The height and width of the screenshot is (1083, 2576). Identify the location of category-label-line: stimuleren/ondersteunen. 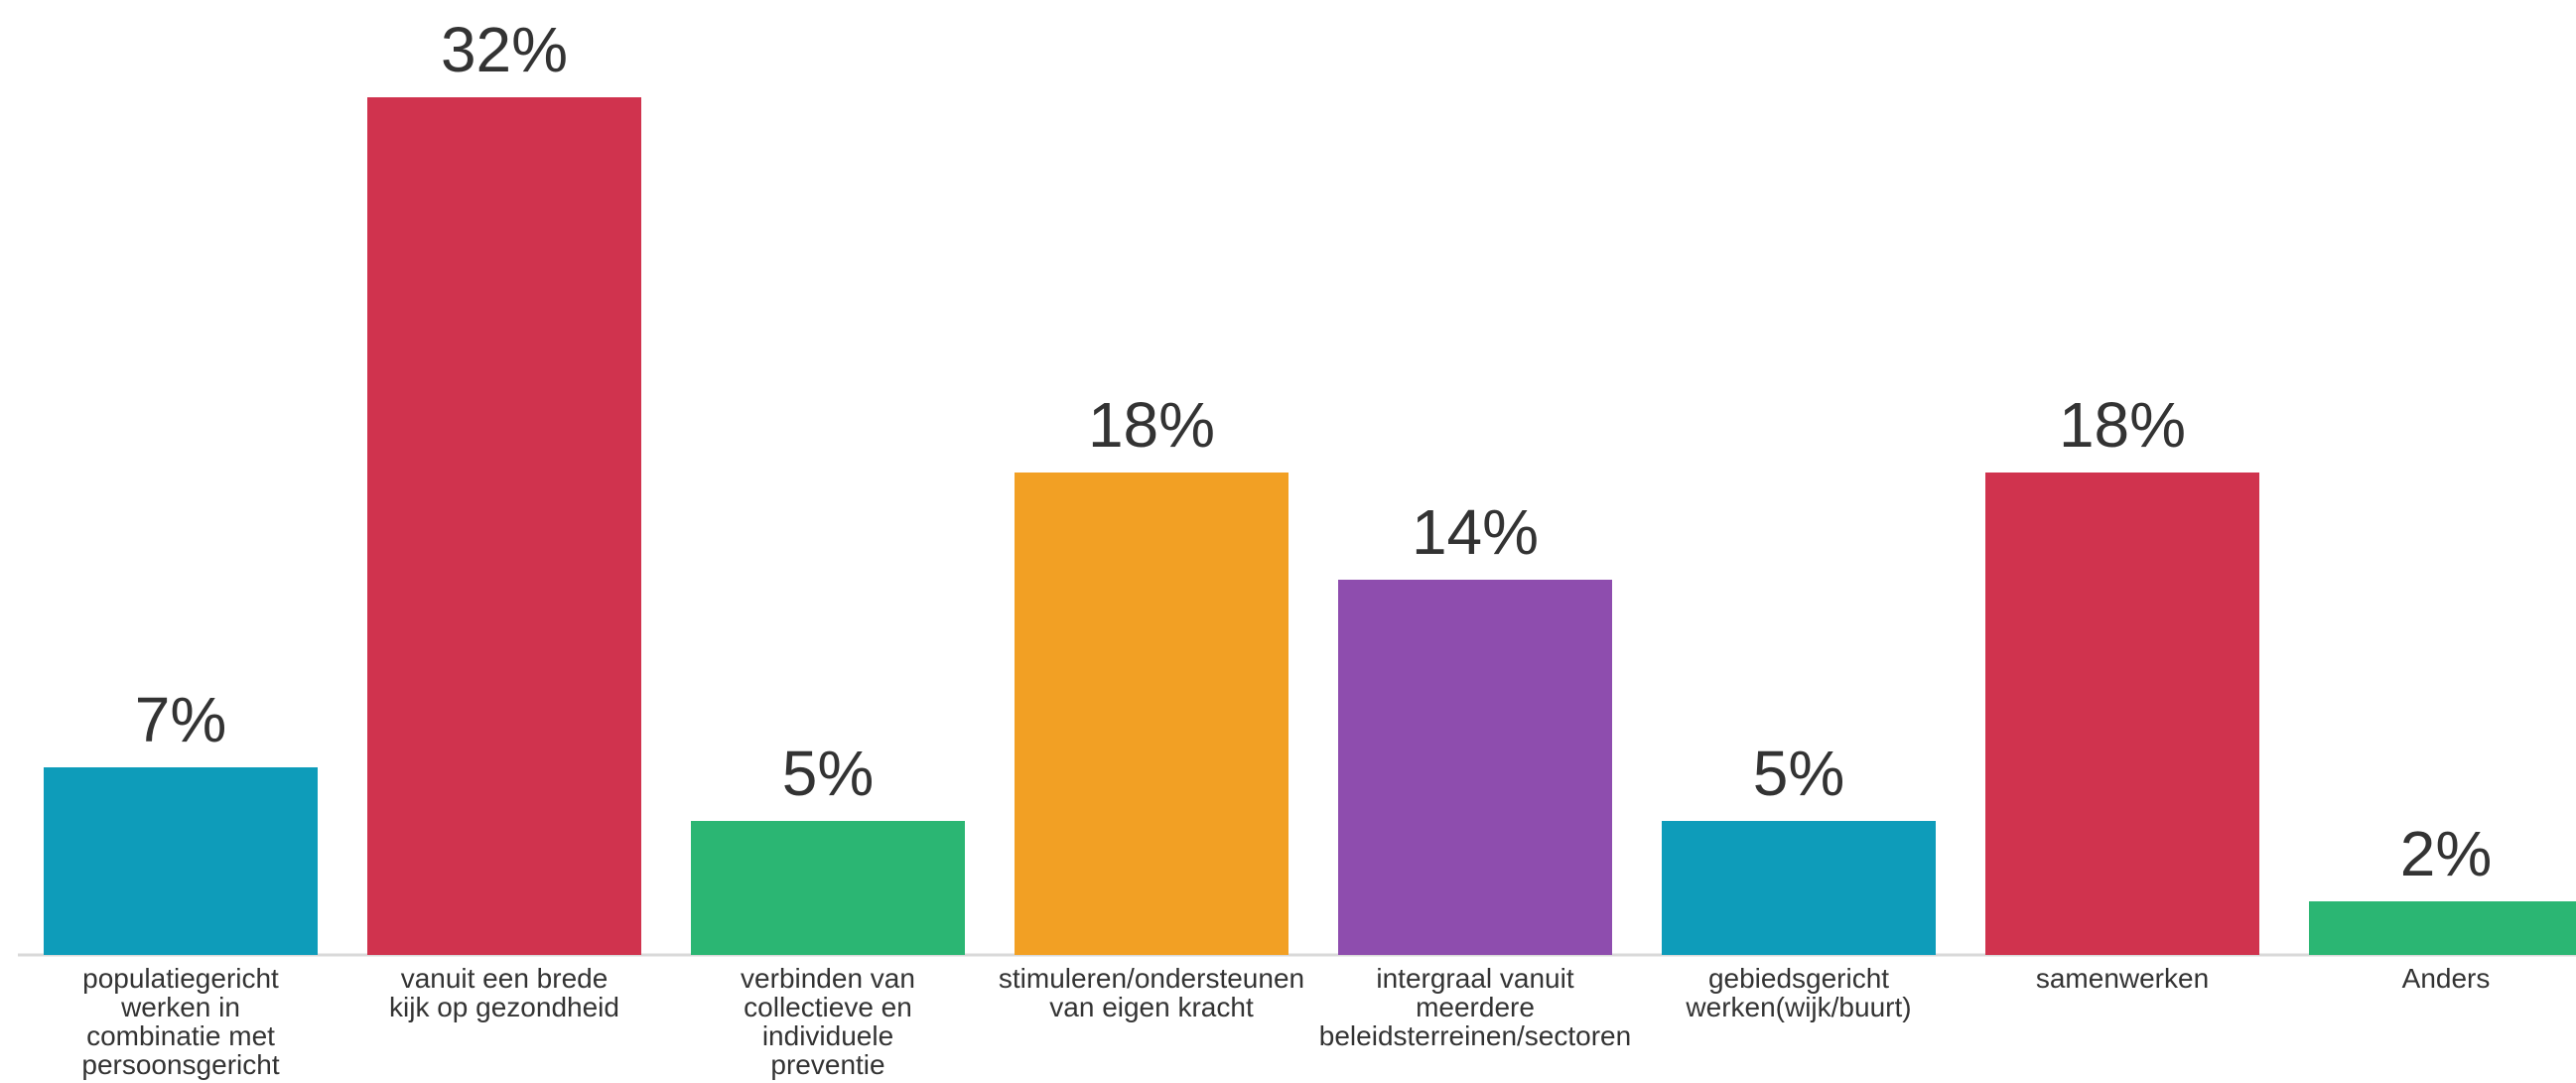
(1151, 978).